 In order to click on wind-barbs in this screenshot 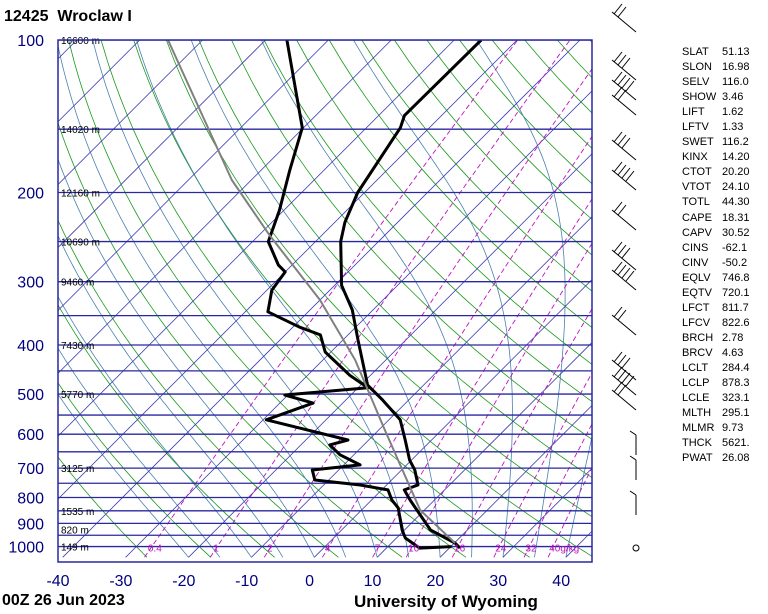, I will do `click(625, 277)`.